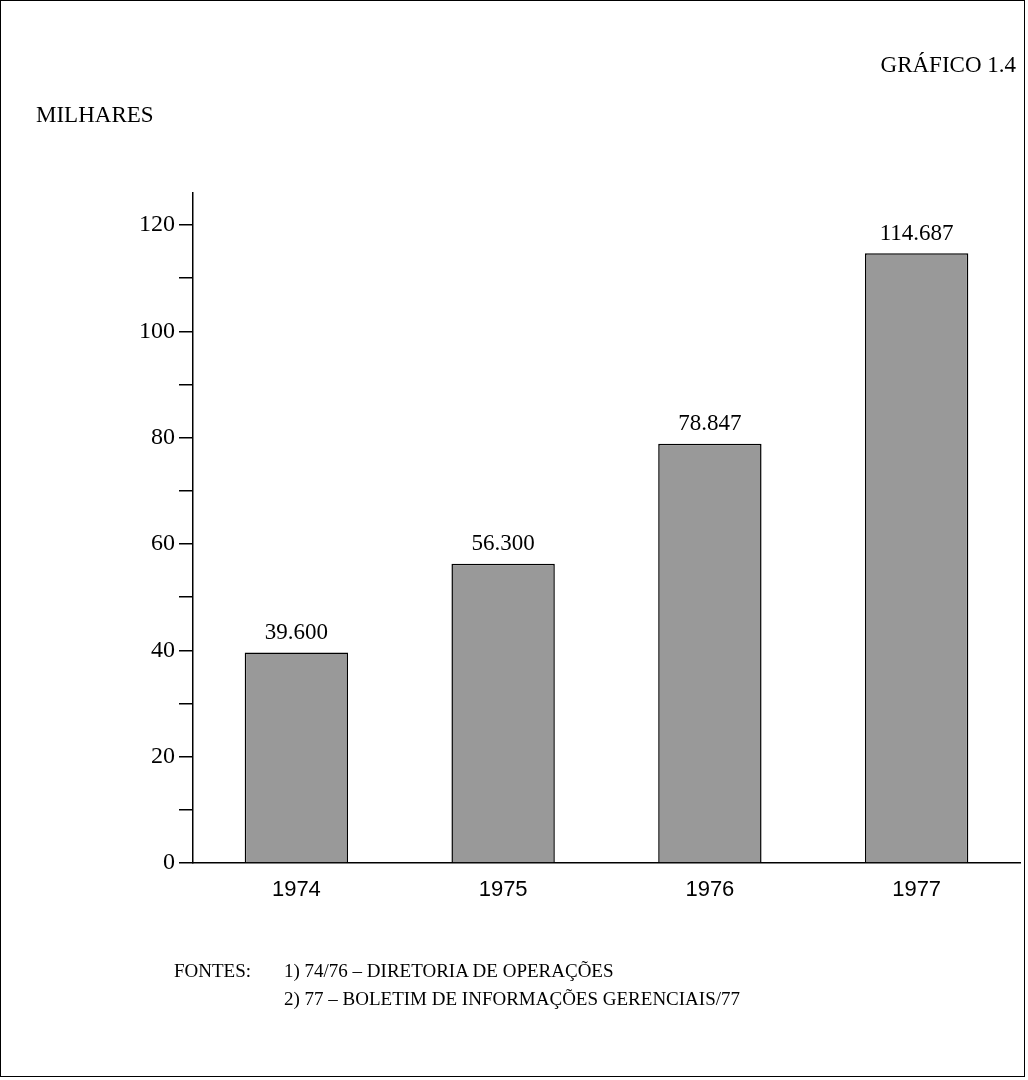  I want to click on y-tick-label: 20, so click(163, 754).